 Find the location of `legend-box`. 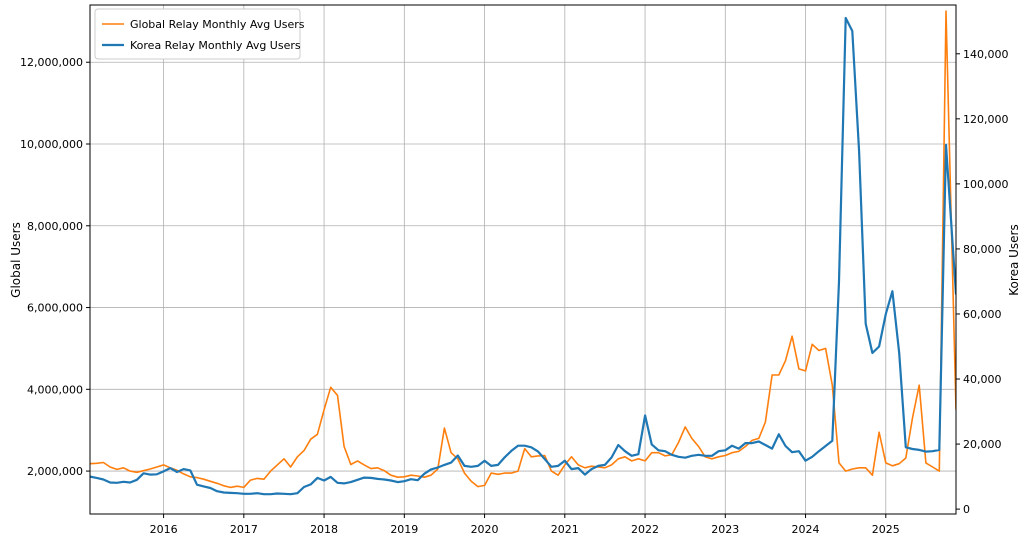

legend-box is located at coordinates (197, 34).